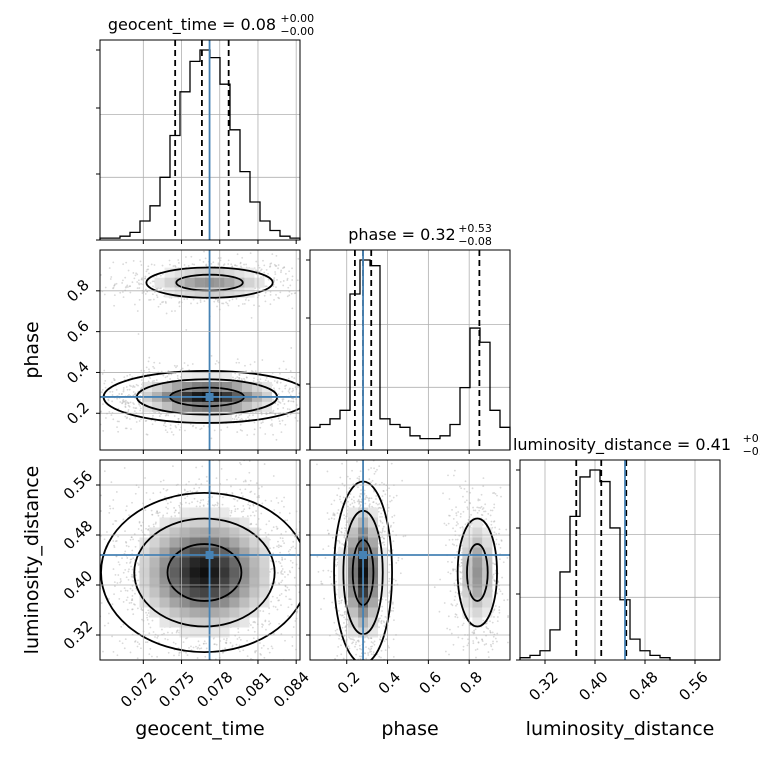  I want to click on density-axes, so click(200, 350).